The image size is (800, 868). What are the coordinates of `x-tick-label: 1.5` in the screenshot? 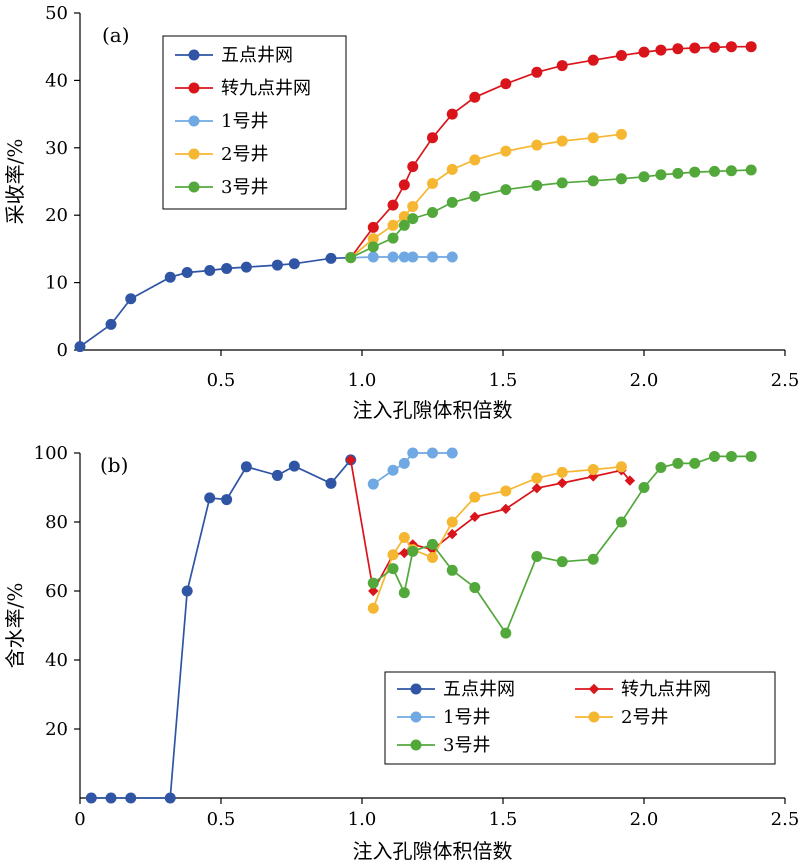 It's located at (503, 380).